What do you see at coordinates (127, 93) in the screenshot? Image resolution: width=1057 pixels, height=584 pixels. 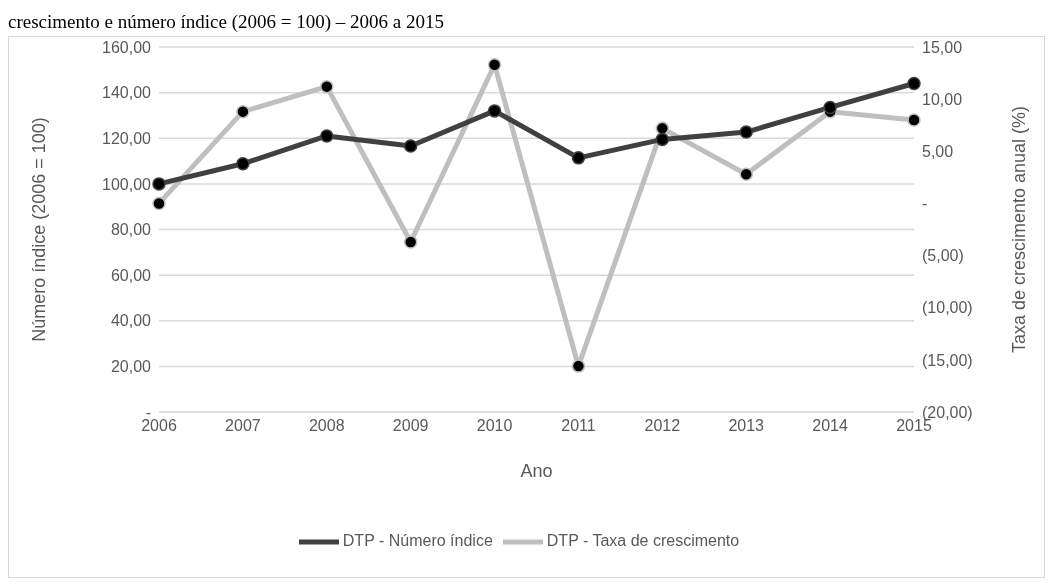 I see `y-tick-label: 140,00` at bounding box center [127, 93].